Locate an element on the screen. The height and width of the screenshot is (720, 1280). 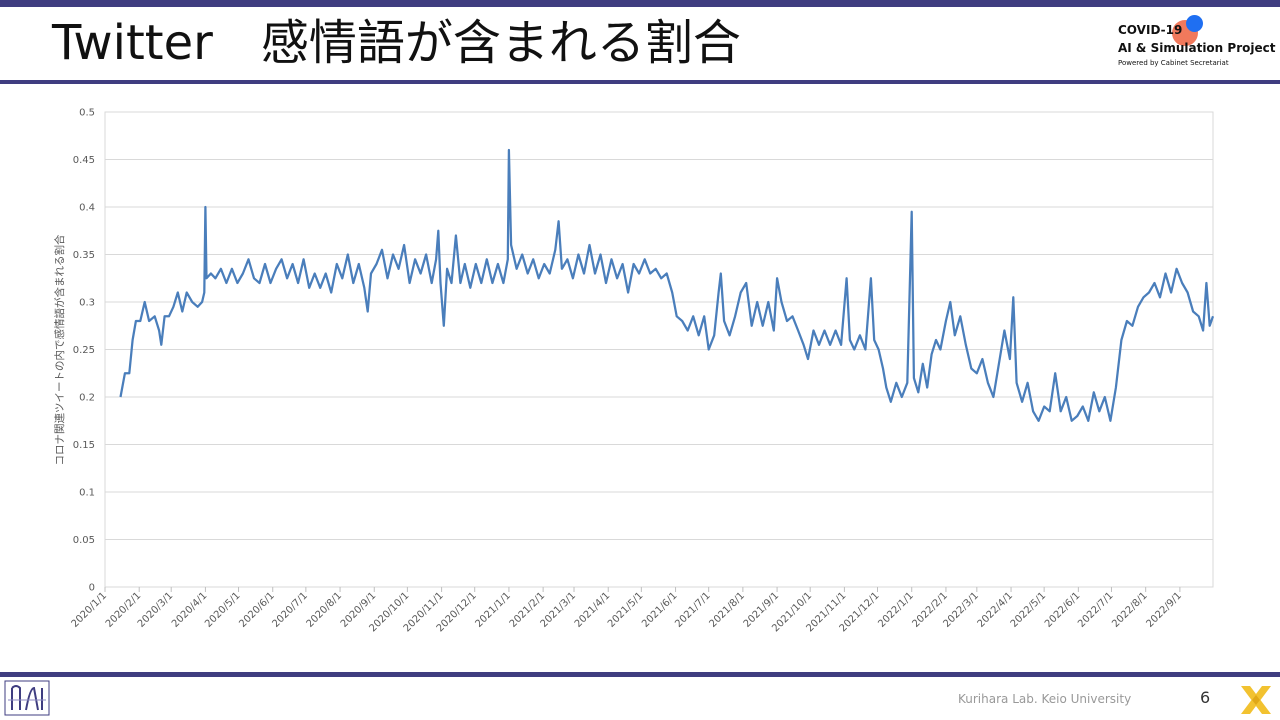
y-tick-label: 0.5 is located at coordinates (87, 113).